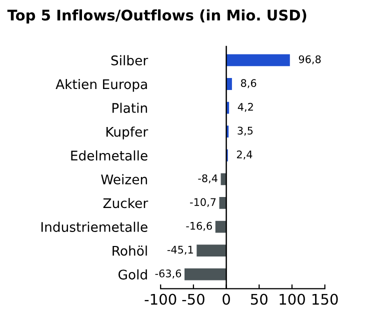  Describe the element at coordinates (156, 16) in the screenshot. I see `chart-title: Top 5 Inflows/Outflows (in Mio. USD)` at that location.